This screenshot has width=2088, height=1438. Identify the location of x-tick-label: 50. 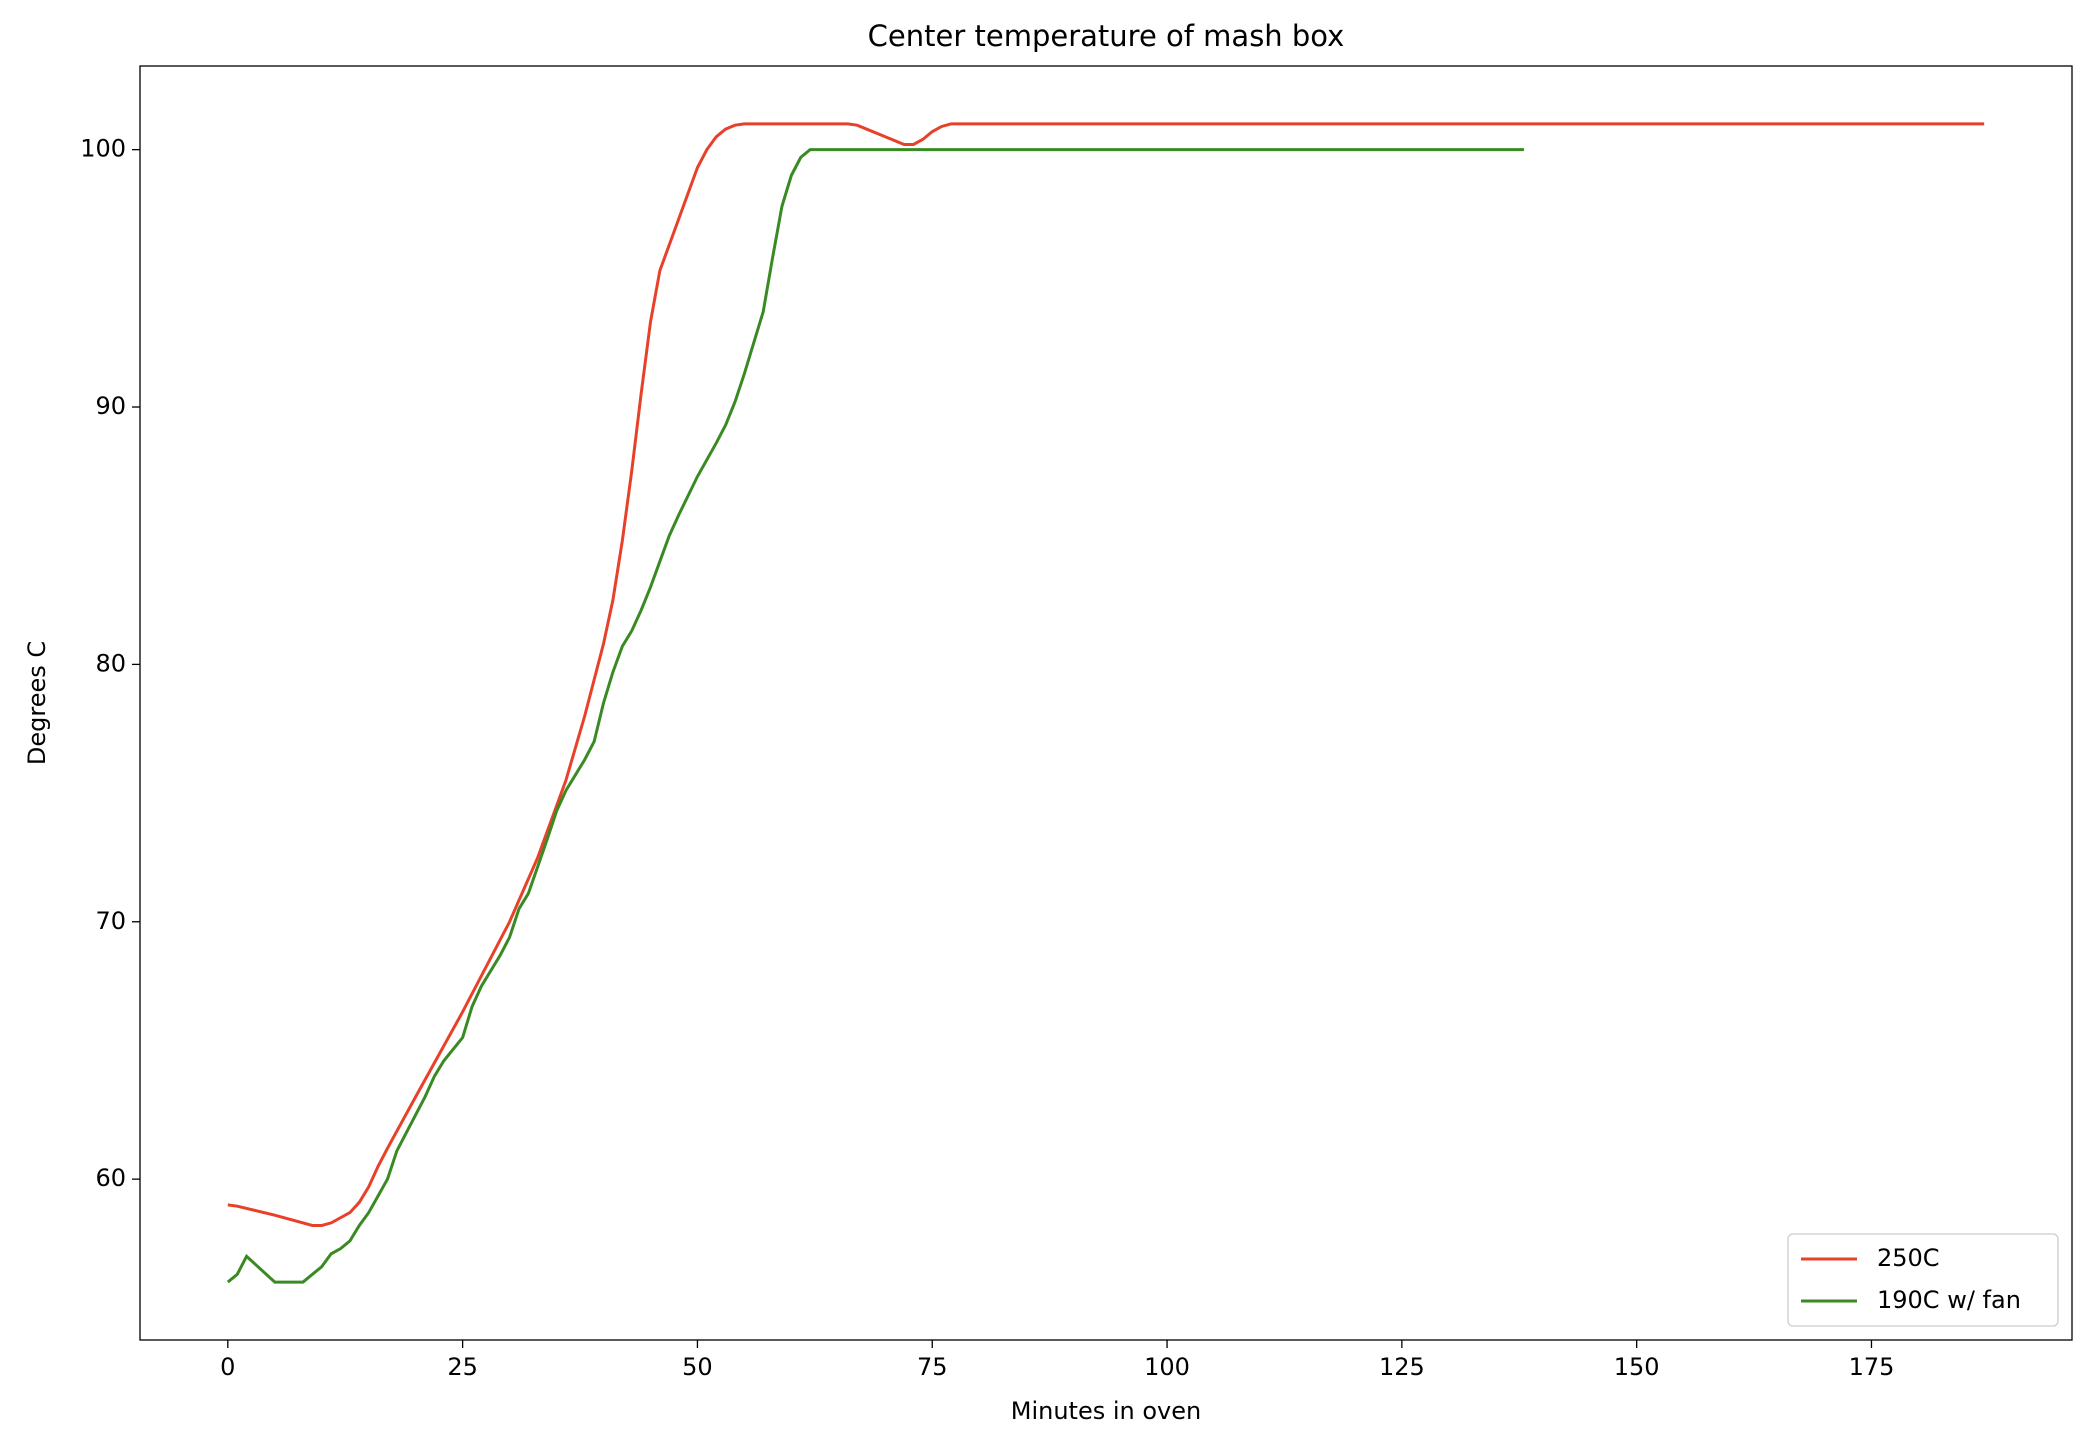
(697, 1367).